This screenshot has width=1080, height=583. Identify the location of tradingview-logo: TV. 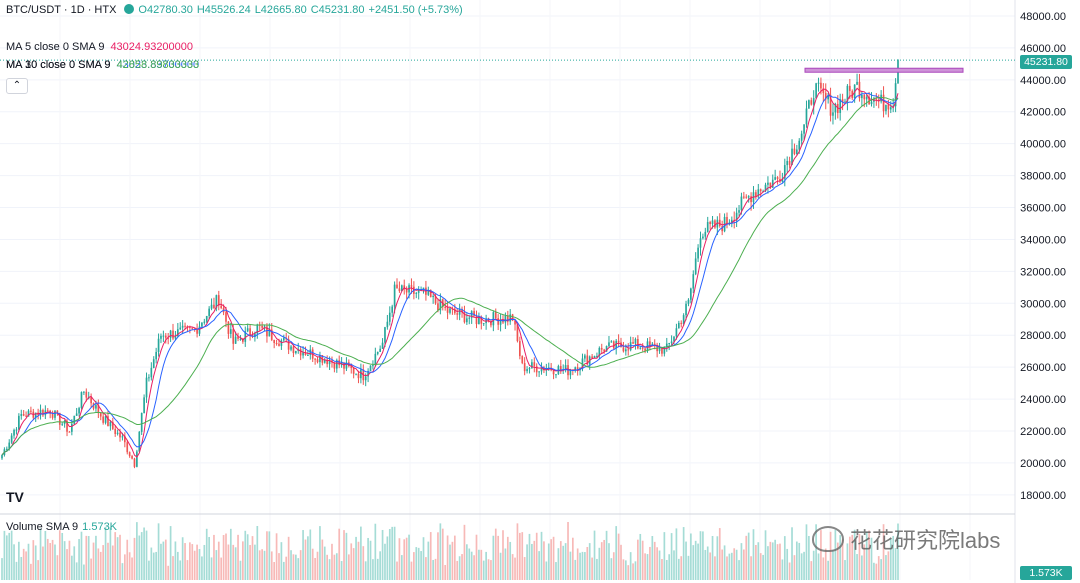
(15, 497).